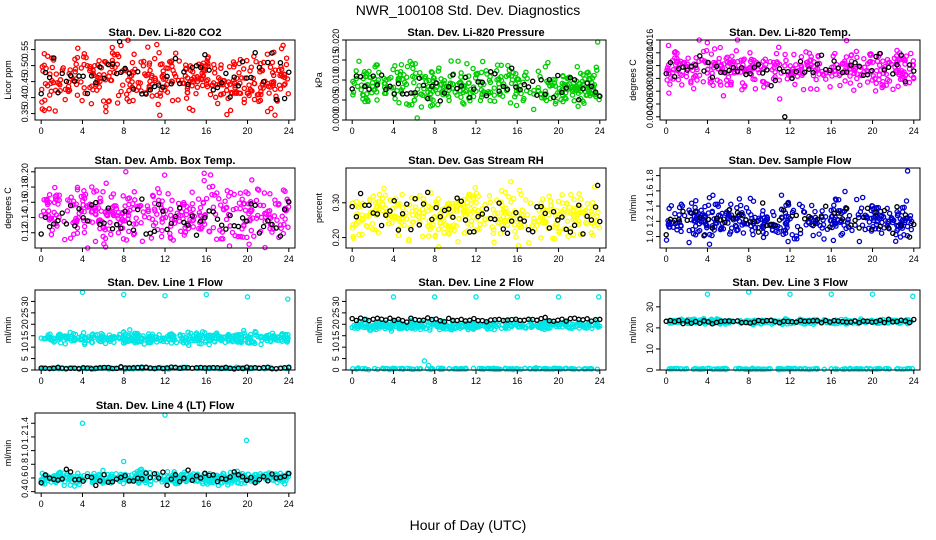 The height and width of the screenshot is (540, 936). What do you see at coordinates (468, 10) in the screenshot?
I see `figure-title: NWR_100108 Std. Dev. Diagnostics` at bounding box center [468, 10].